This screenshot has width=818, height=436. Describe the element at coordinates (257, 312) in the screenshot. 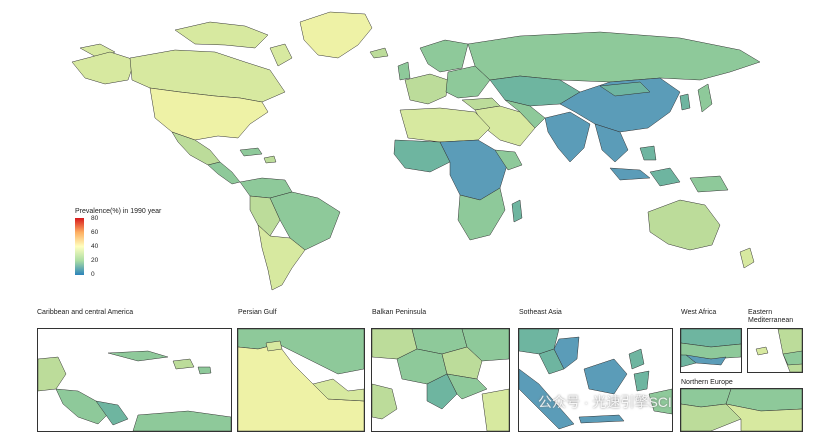

I see `inset-title-persian-gulf: Persian Gulf` at that location.